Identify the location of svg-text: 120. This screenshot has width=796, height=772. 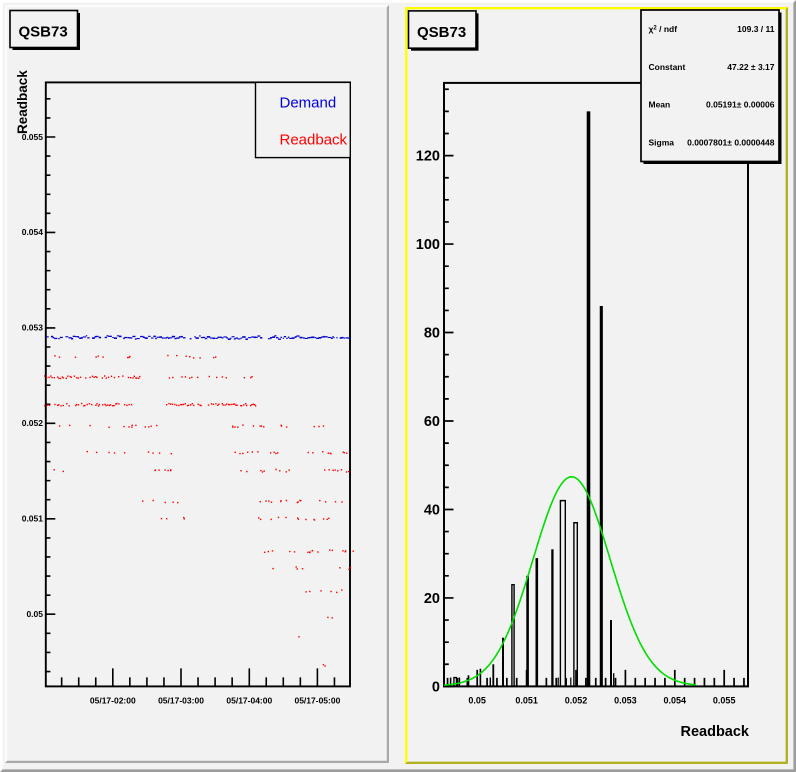
(428, 157).